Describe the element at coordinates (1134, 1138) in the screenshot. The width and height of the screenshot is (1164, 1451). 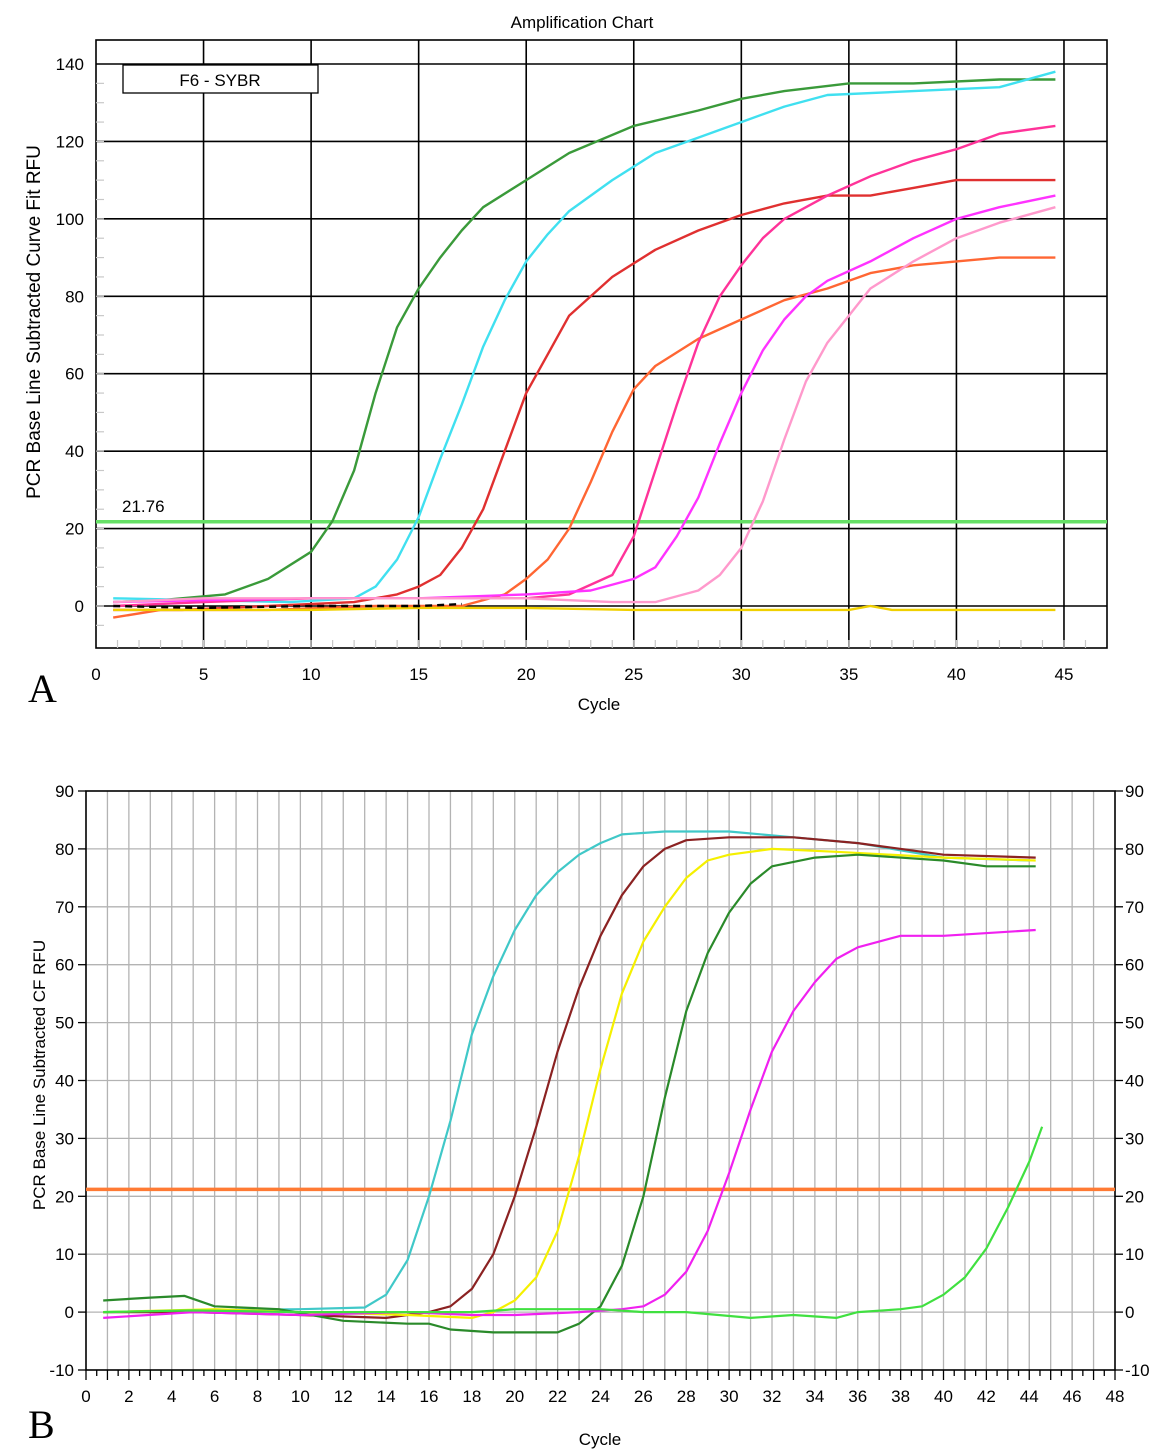
I see `chart-b-y-tick-label-right: 30` at that location.